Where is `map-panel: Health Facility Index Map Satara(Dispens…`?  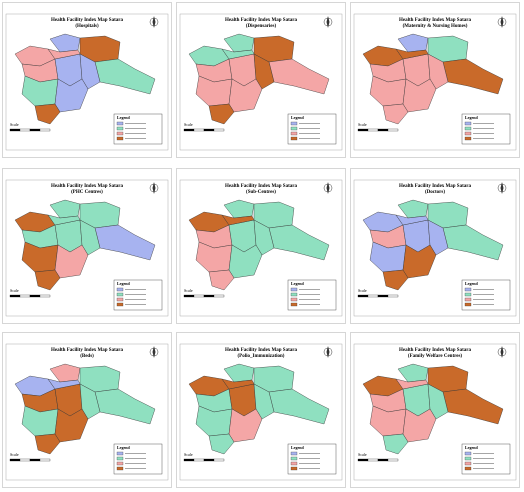 map-panel: Health Facility Index Map Satara(Dispens… is located at coordinates (261, 80).